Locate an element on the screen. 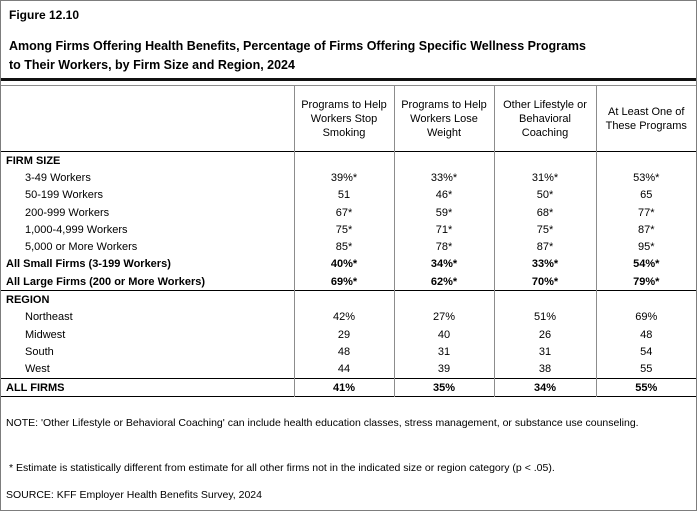 The image size is (697, 511). row-label: 3-49 Workers is located at coordinates (58, 177).